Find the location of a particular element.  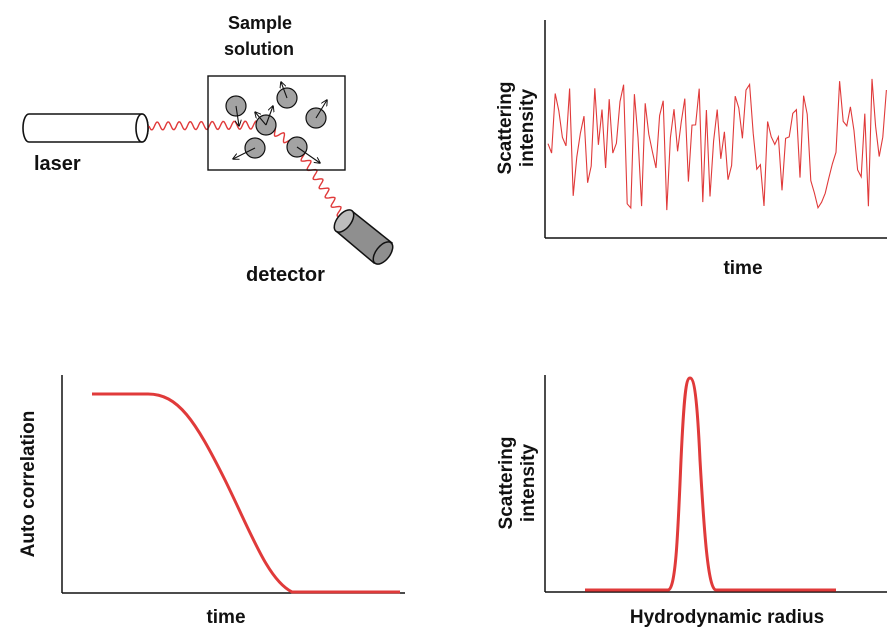

laser-label: laser is located at coordinates (57, 164).